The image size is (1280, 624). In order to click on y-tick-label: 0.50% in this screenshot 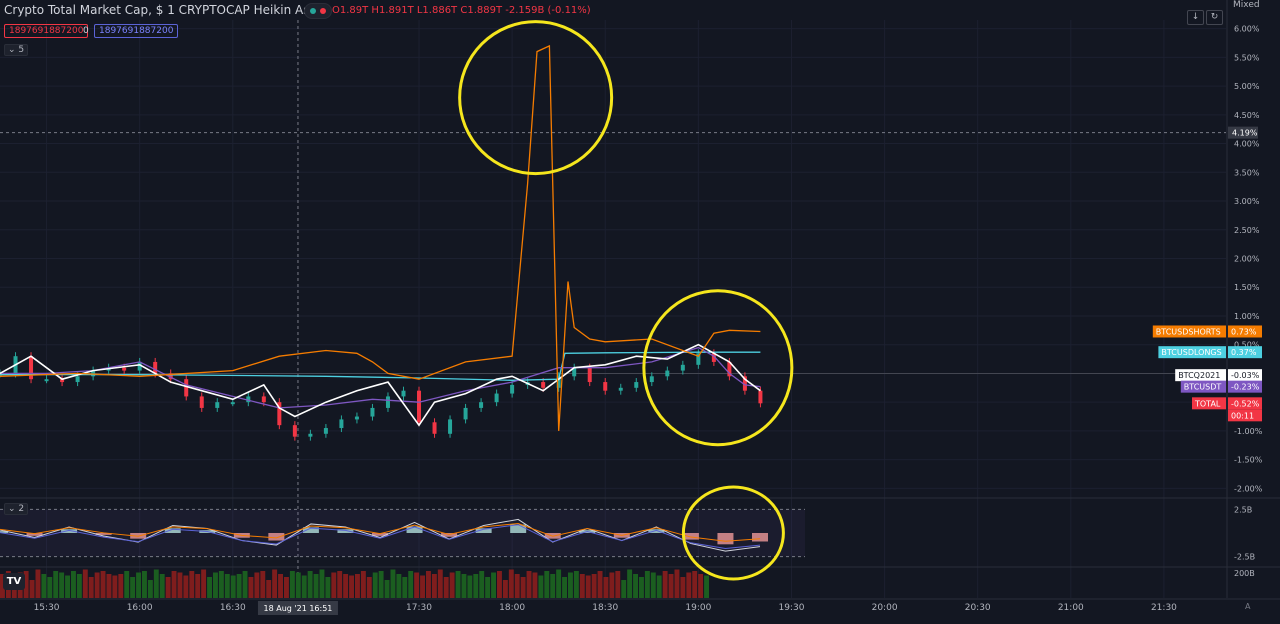, I will do `click(1247, 345)`.